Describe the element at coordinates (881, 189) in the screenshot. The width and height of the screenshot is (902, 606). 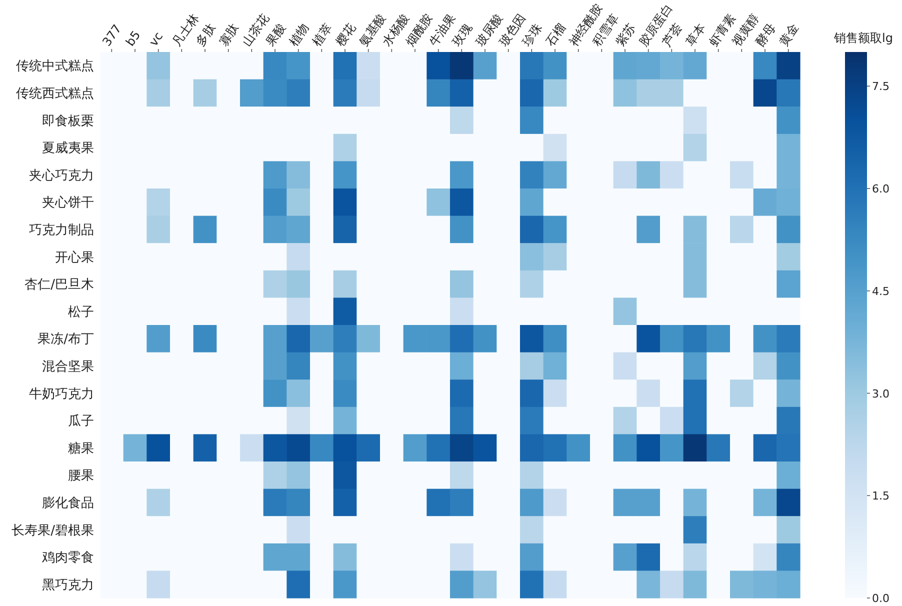
I see `color-bar-label: 6.0` at that location.